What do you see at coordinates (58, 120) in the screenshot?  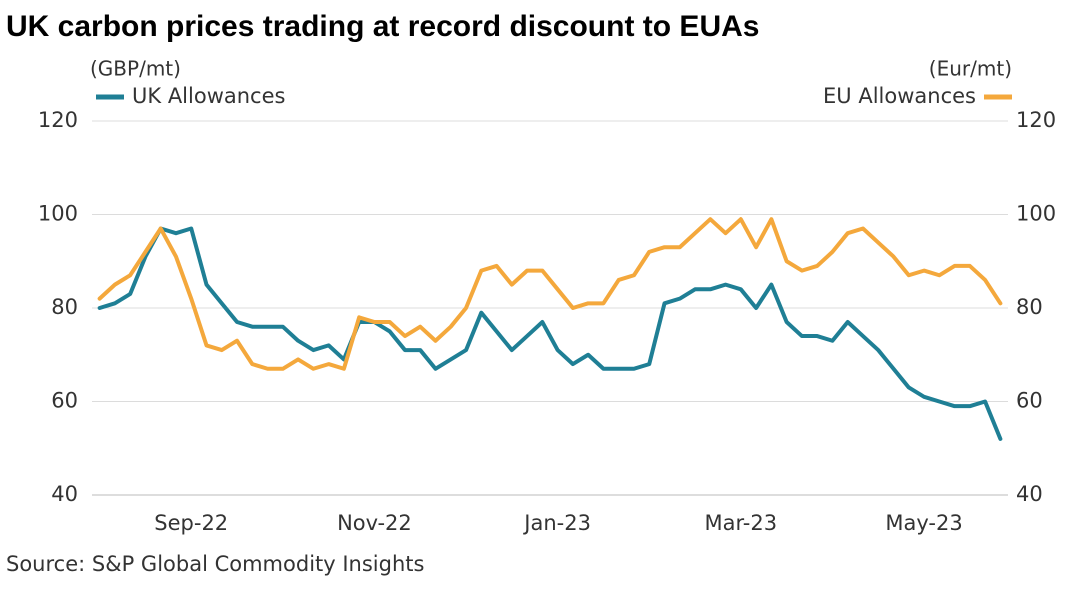 I see `y-tick-label: 120` at bounding box center [58, 120].